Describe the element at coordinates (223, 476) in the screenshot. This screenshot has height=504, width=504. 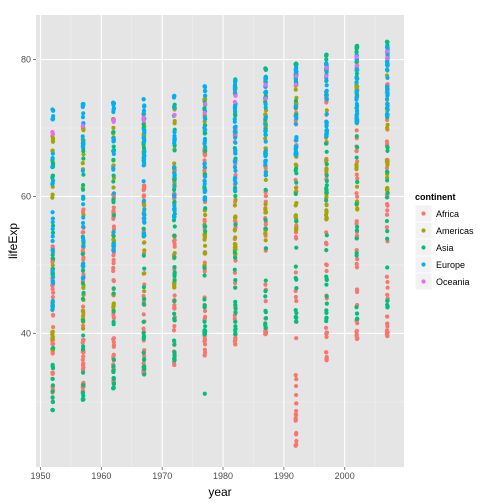
I see `x-tick-label: 1980` at that location.